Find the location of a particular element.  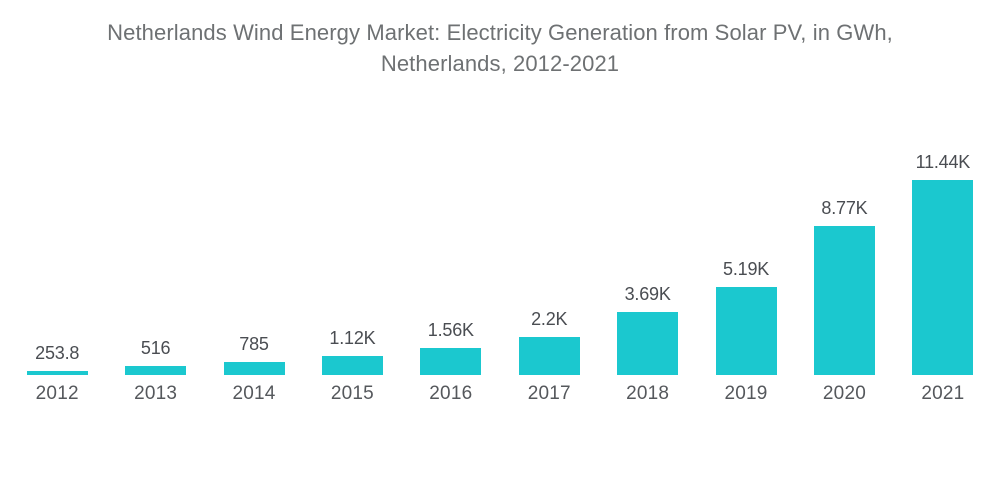

bar-value-label: 1.12K is located at coordinates (352, 338).